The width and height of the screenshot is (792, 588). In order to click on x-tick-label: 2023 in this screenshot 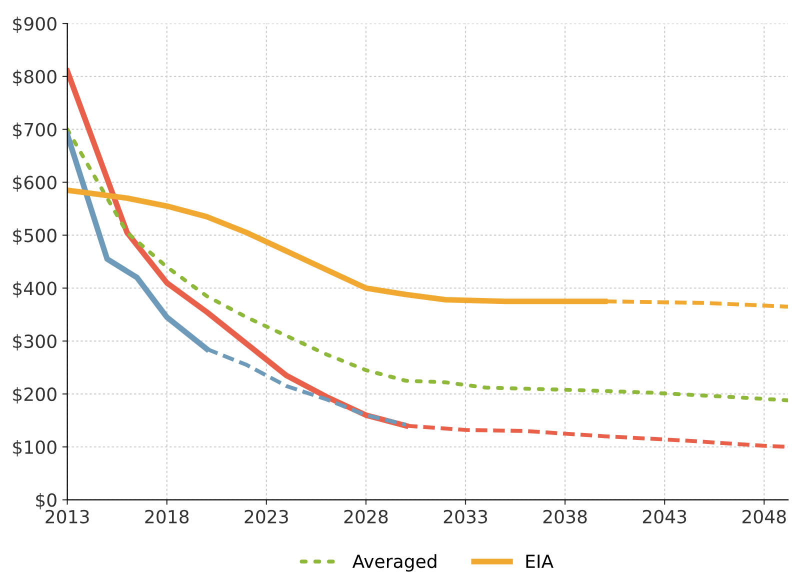, I will do `click(266, 517)`.